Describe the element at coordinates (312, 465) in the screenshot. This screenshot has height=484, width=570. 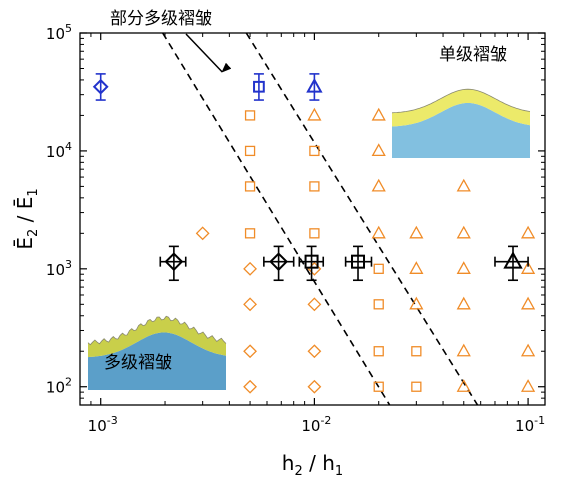
I see `x-axis-title: h2 / h1` at that location.